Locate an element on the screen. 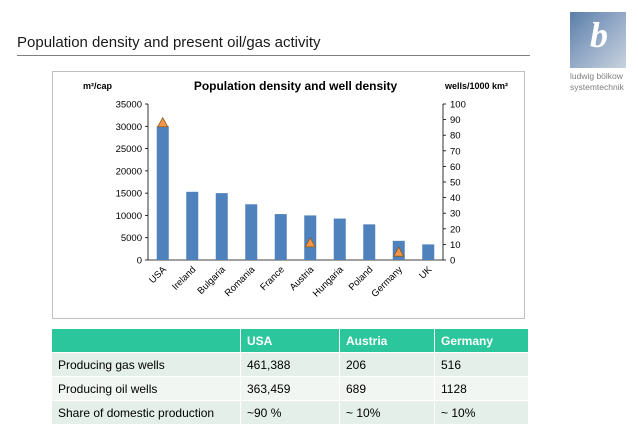 The width and height of the screenshot is (638, 442). left-tick-label: 30000 is located at coordinates (129, 127).